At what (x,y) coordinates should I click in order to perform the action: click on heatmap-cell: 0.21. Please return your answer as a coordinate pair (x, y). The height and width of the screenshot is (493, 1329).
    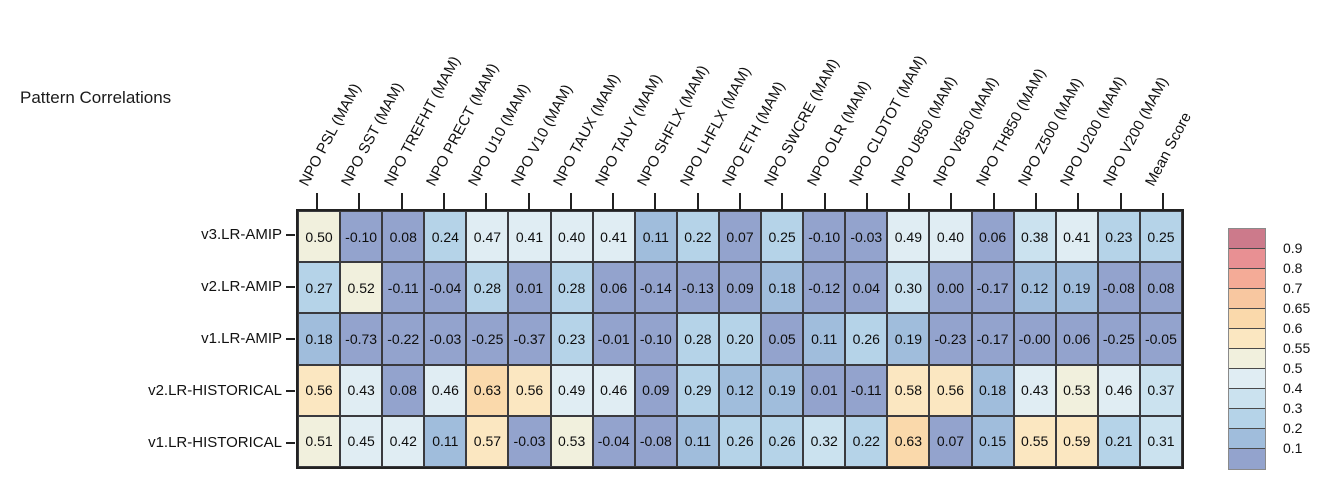
    Looking at the image, I should click on (1118, 441).